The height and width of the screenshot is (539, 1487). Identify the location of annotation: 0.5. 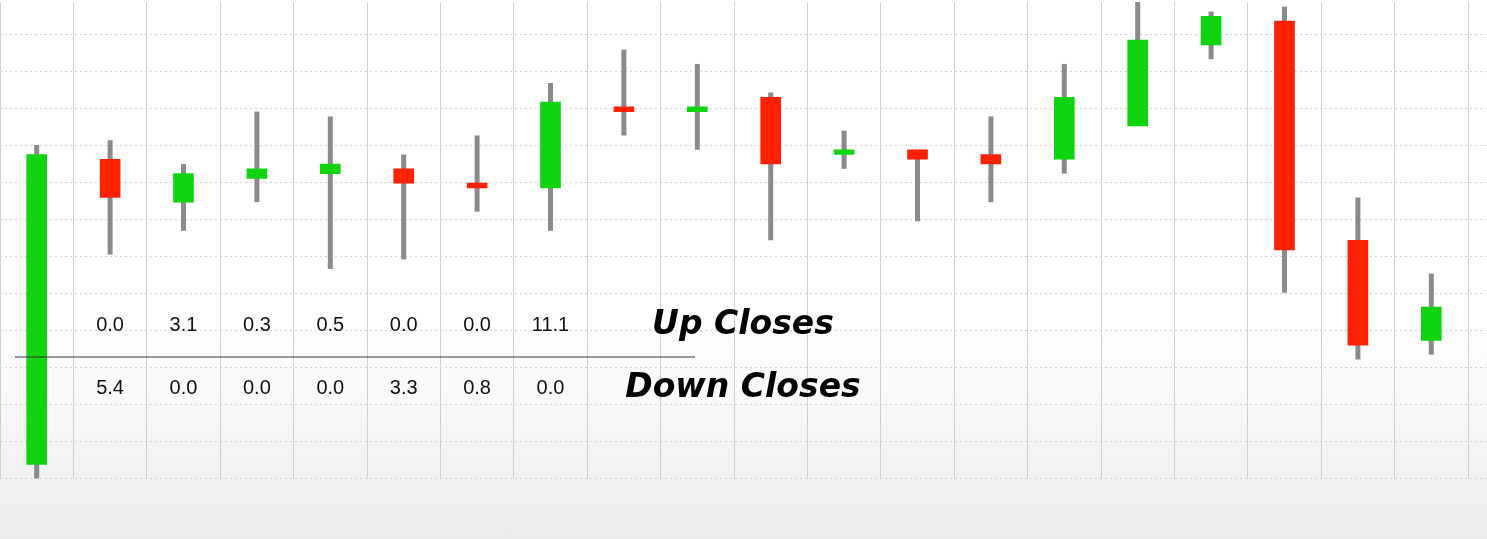
(330, 323).